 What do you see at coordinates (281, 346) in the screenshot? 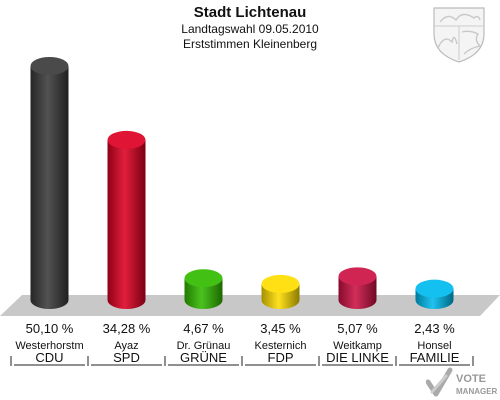
I see `candidate-label: Kesternich` at bounding box center [281, 346].